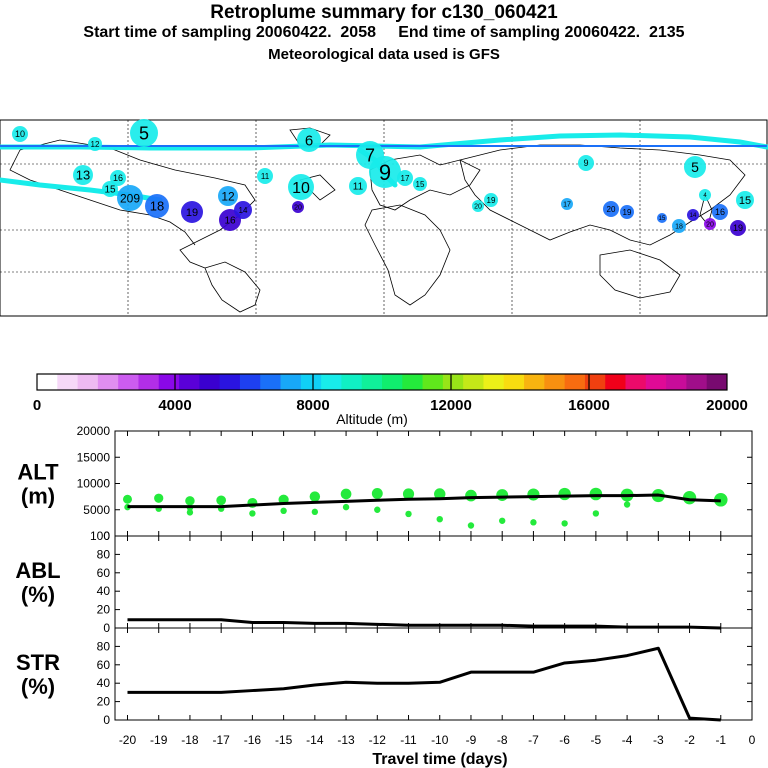 The height and width of the screenshot is (768, 768). Describe the element at coordinates (94, 484) in the screenshot. I see `y-tick-label: 10000` at that location.